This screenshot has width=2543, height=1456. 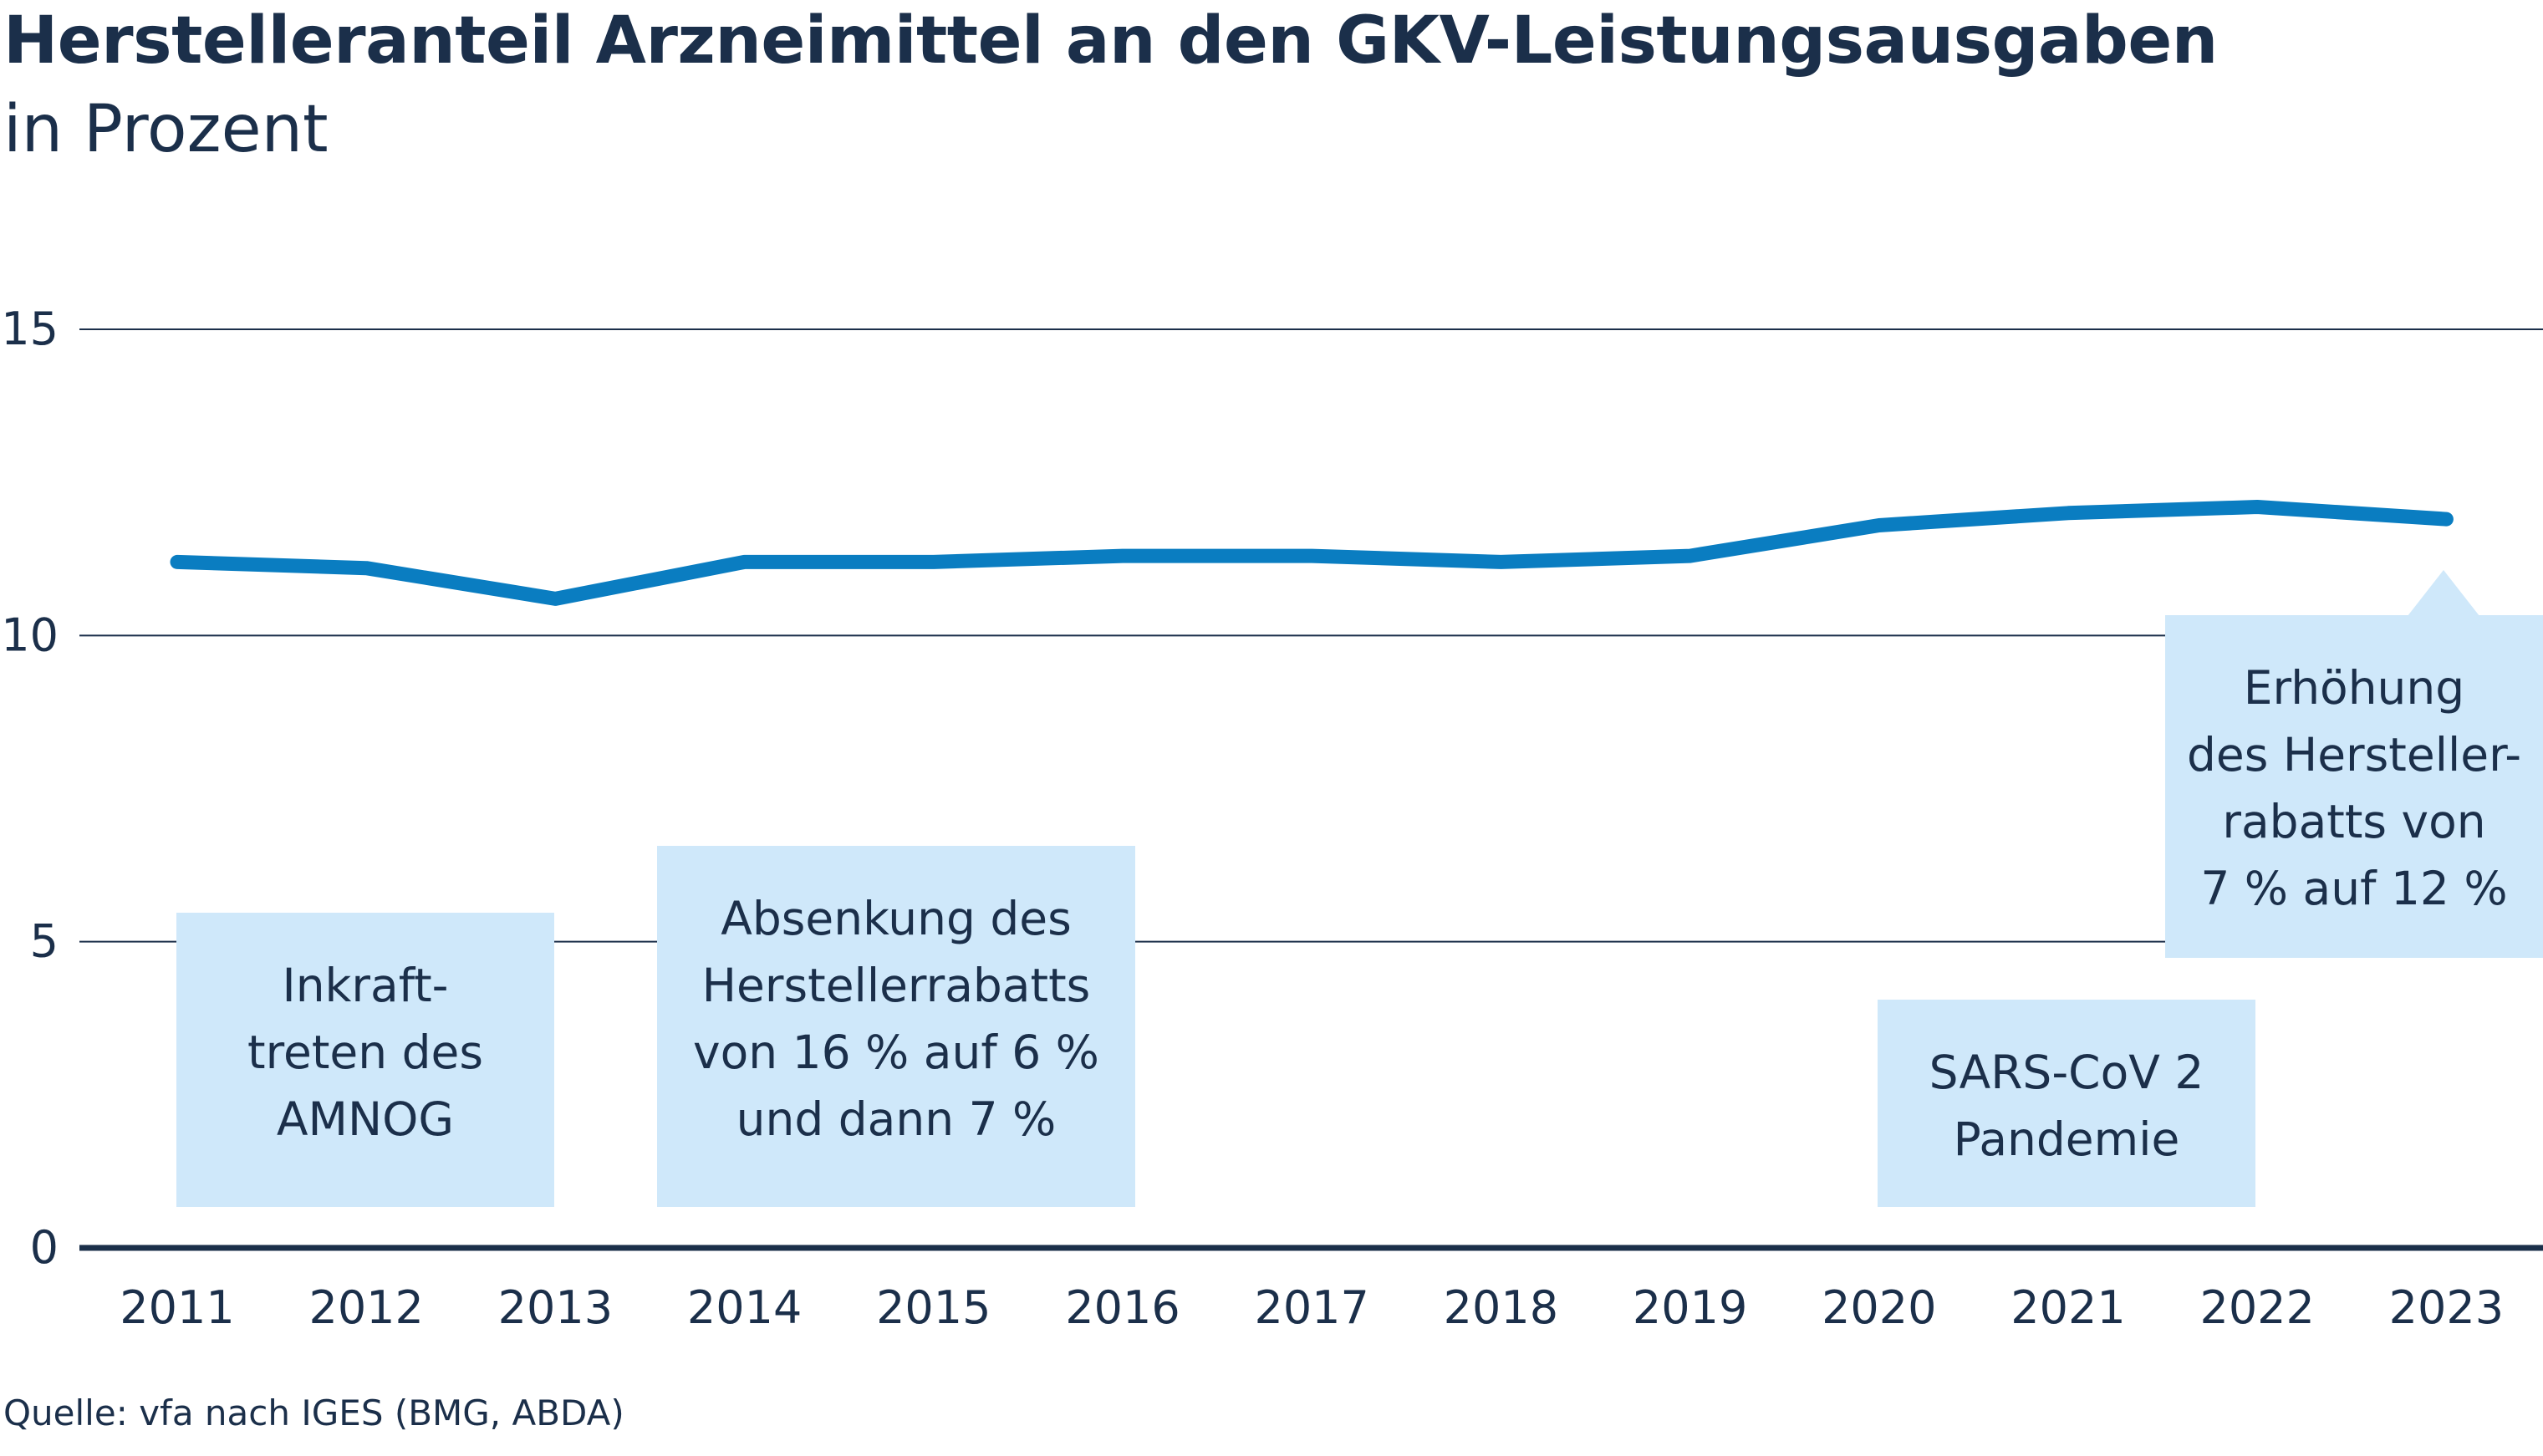 I want to click on x-tick-label: 2013, so click(x=555, y=1307).